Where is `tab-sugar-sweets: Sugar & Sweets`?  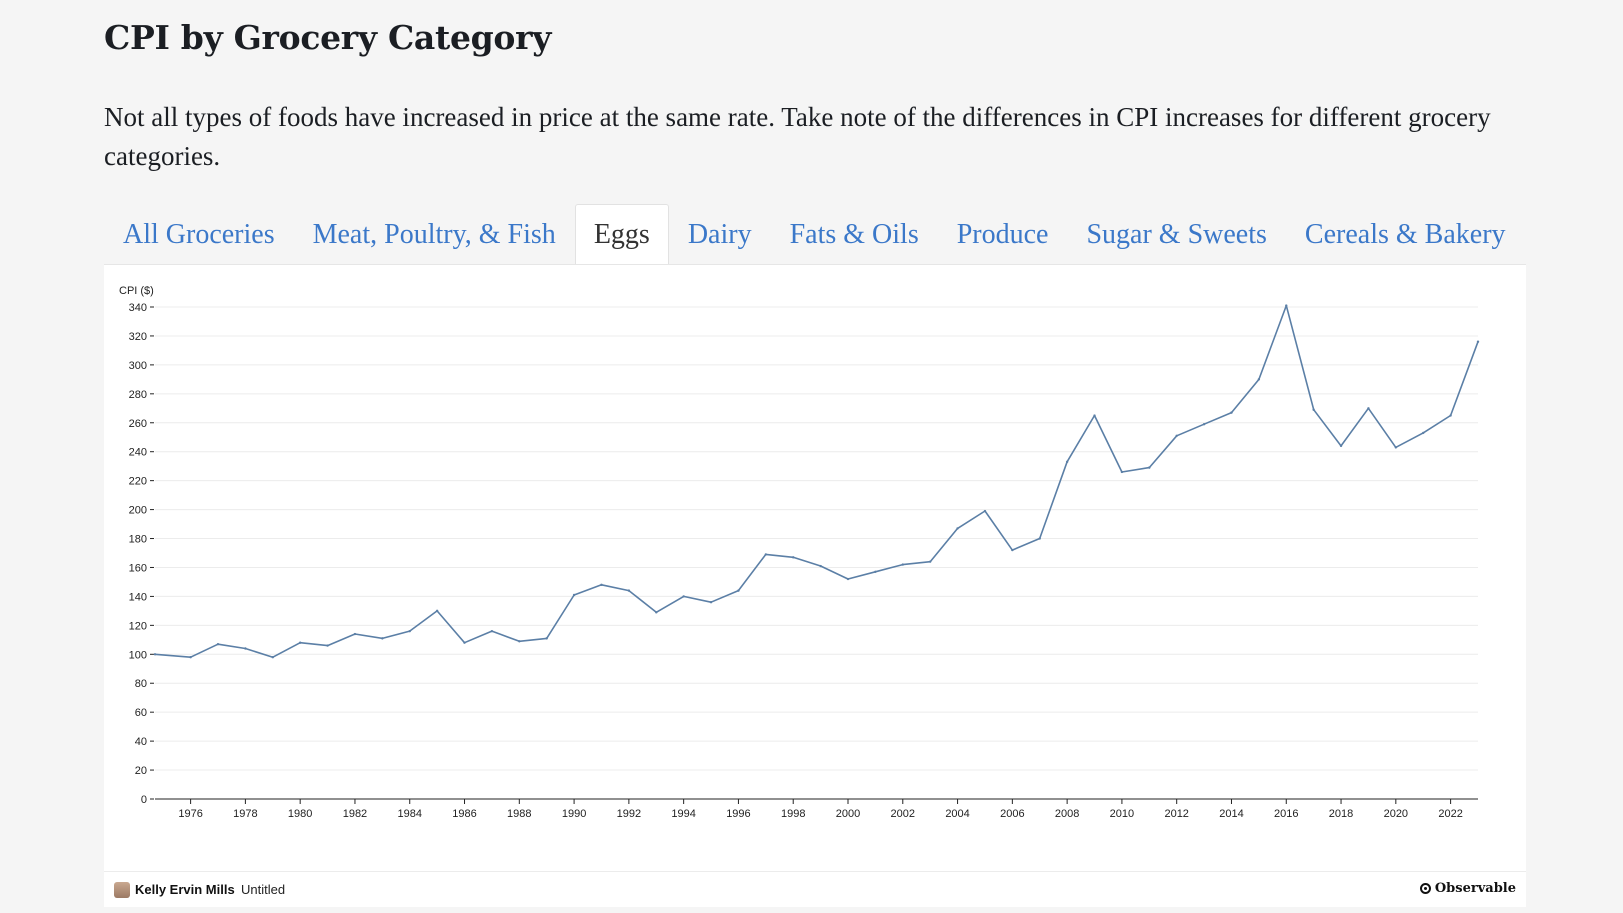 tab-sugar-sweets: Sugar & Sweets is located at coordinates (1176, 234).